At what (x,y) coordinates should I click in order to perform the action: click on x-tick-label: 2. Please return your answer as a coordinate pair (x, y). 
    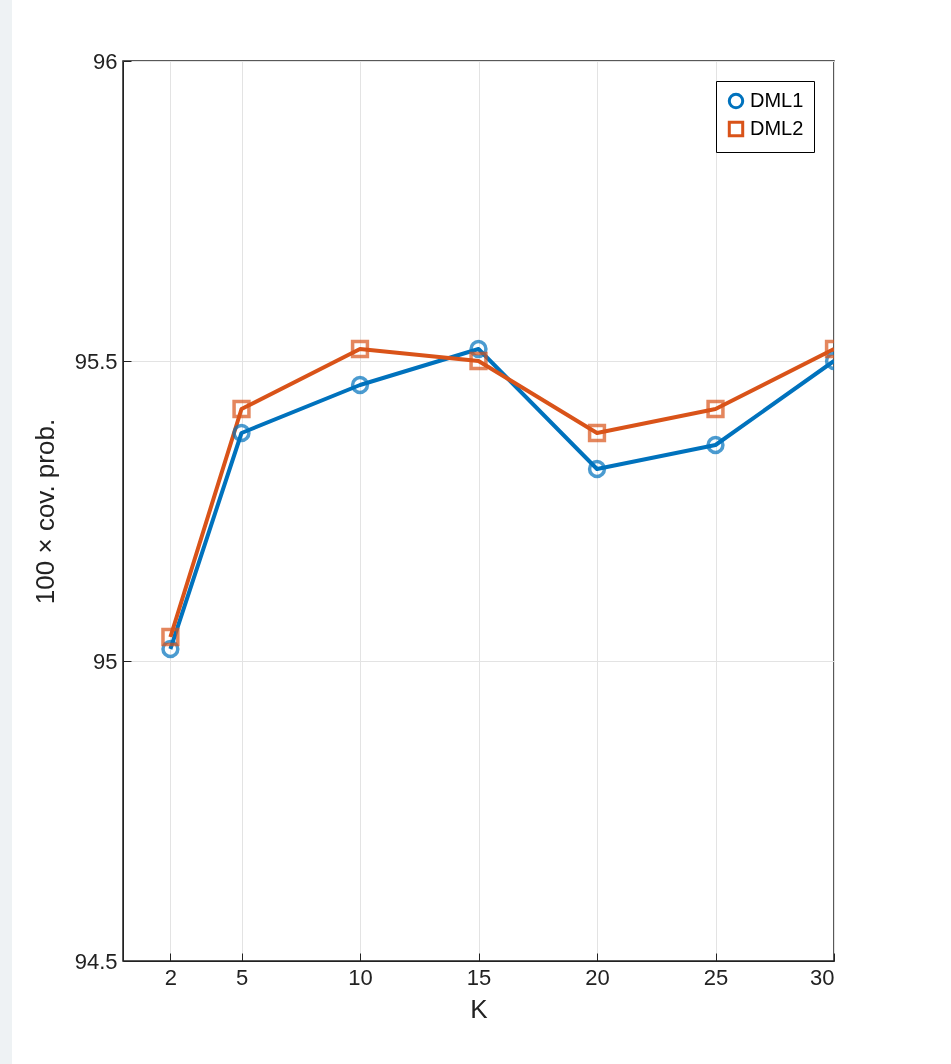
    Looking at the image, I should click on (171, 977).